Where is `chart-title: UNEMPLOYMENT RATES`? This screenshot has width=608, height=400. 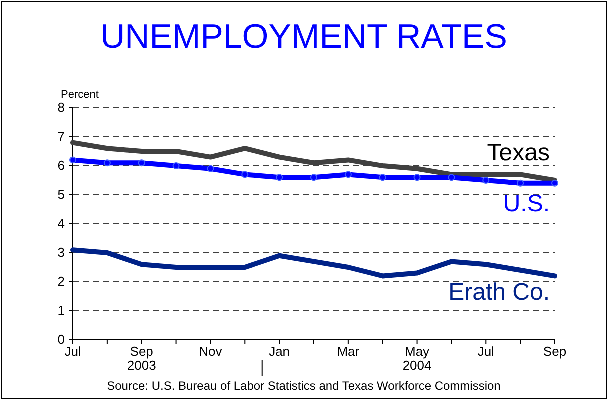
chart-title: UNEMPLOYMENT RATES is located at coordinates (304, 37).